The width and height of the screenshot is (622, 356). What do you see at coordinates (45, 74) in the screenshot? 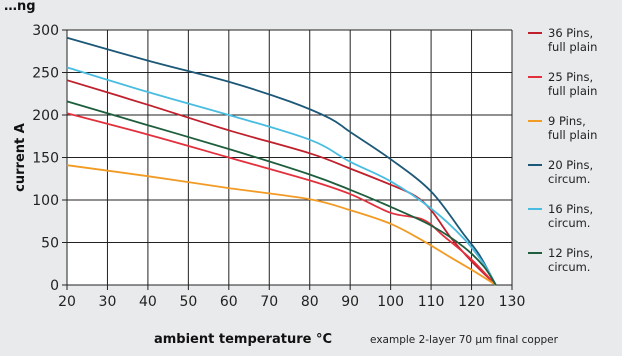
I see `y-tick-label: 250` at bounding box center [45, 74].